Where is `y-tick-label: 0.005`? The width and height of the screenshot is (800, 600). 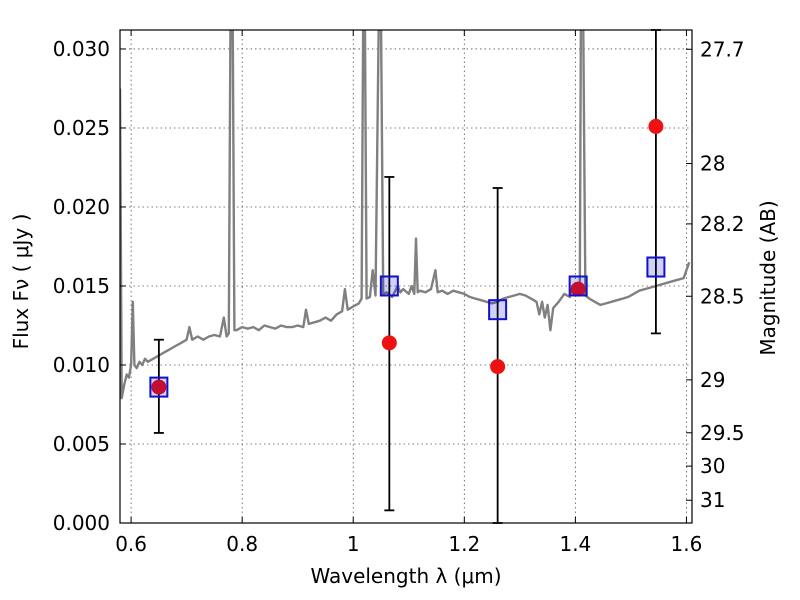 y-tick-label: 0.005 is located at coordinates (81, 444).